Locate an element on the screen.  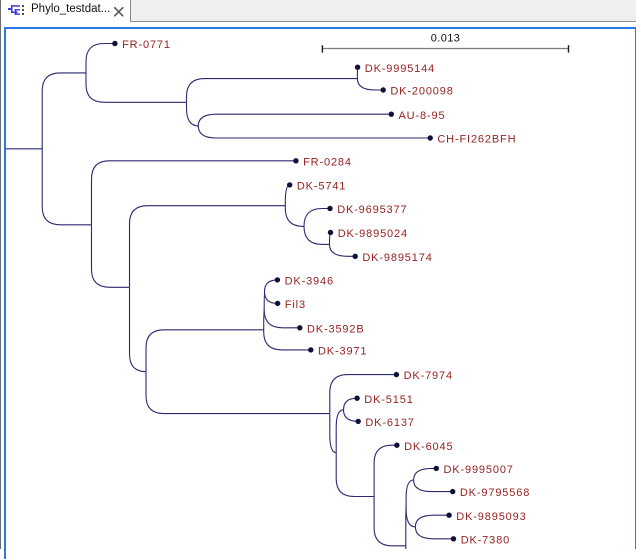
svg-text: DK-9995144 is located at coordinates (400, 69).